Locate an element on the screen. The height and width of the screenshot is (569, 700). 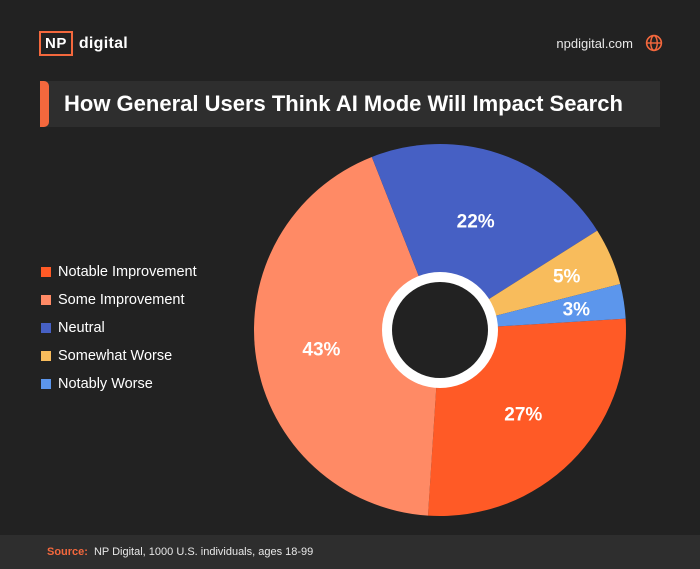
legend-label: Somewhat Worse is located at coordinates (115, 356).